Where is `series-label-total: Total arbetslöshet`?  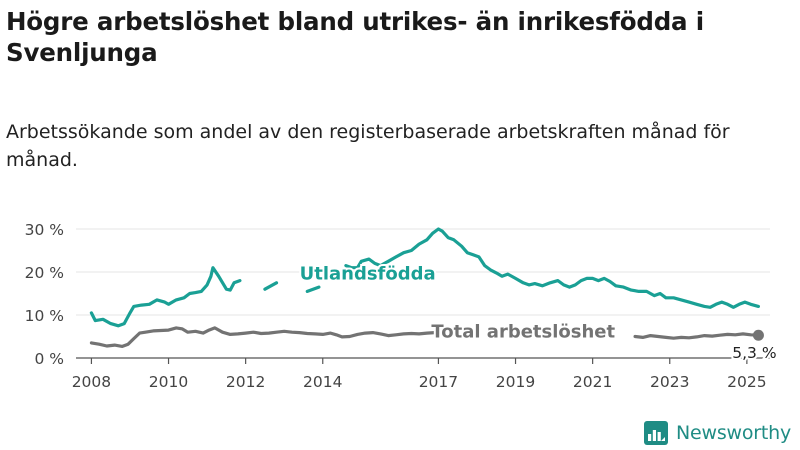
series-label-total: Total arbetslöshet is located at coordinates (523, 331).